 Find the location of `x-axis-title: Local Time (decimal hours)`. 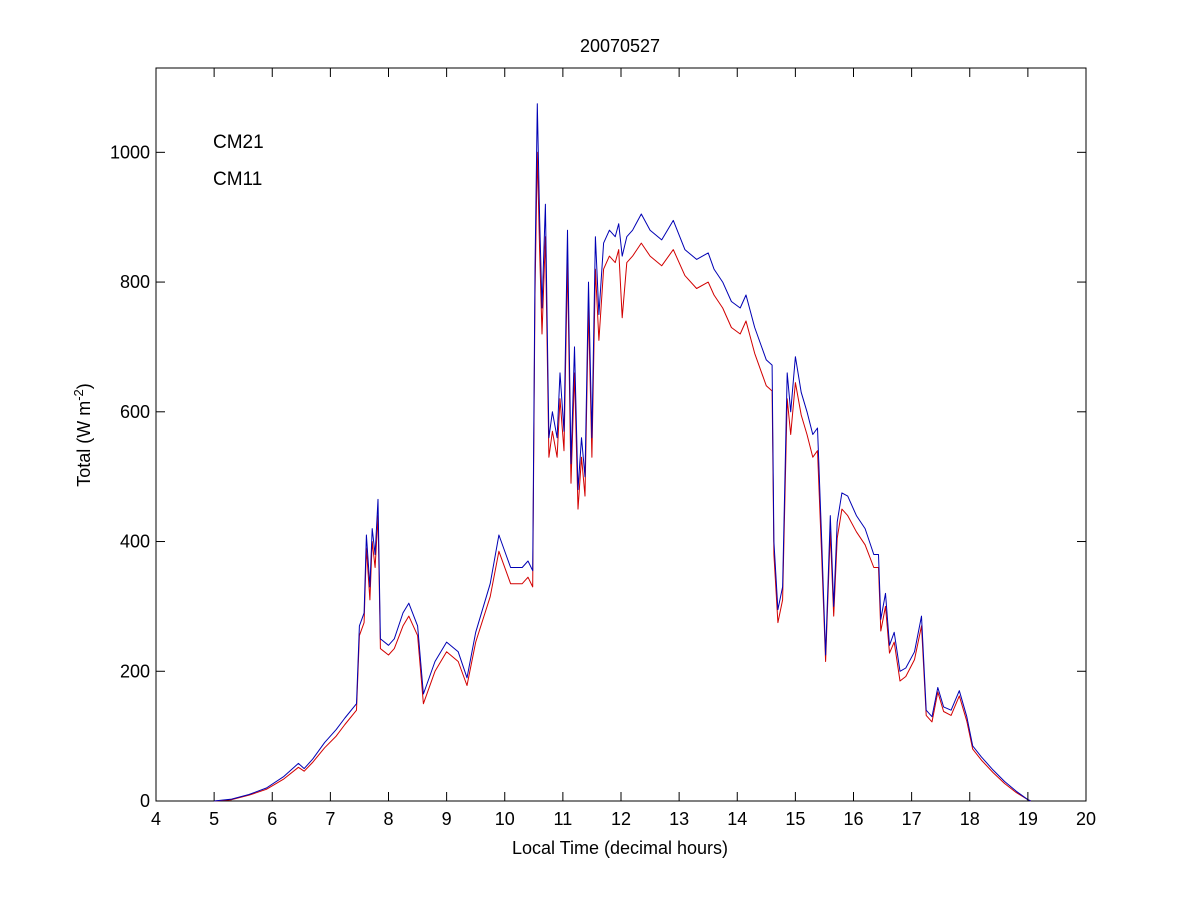

x-axis-title: Local Time (decimal hours) is located at coordinates (620, 848).